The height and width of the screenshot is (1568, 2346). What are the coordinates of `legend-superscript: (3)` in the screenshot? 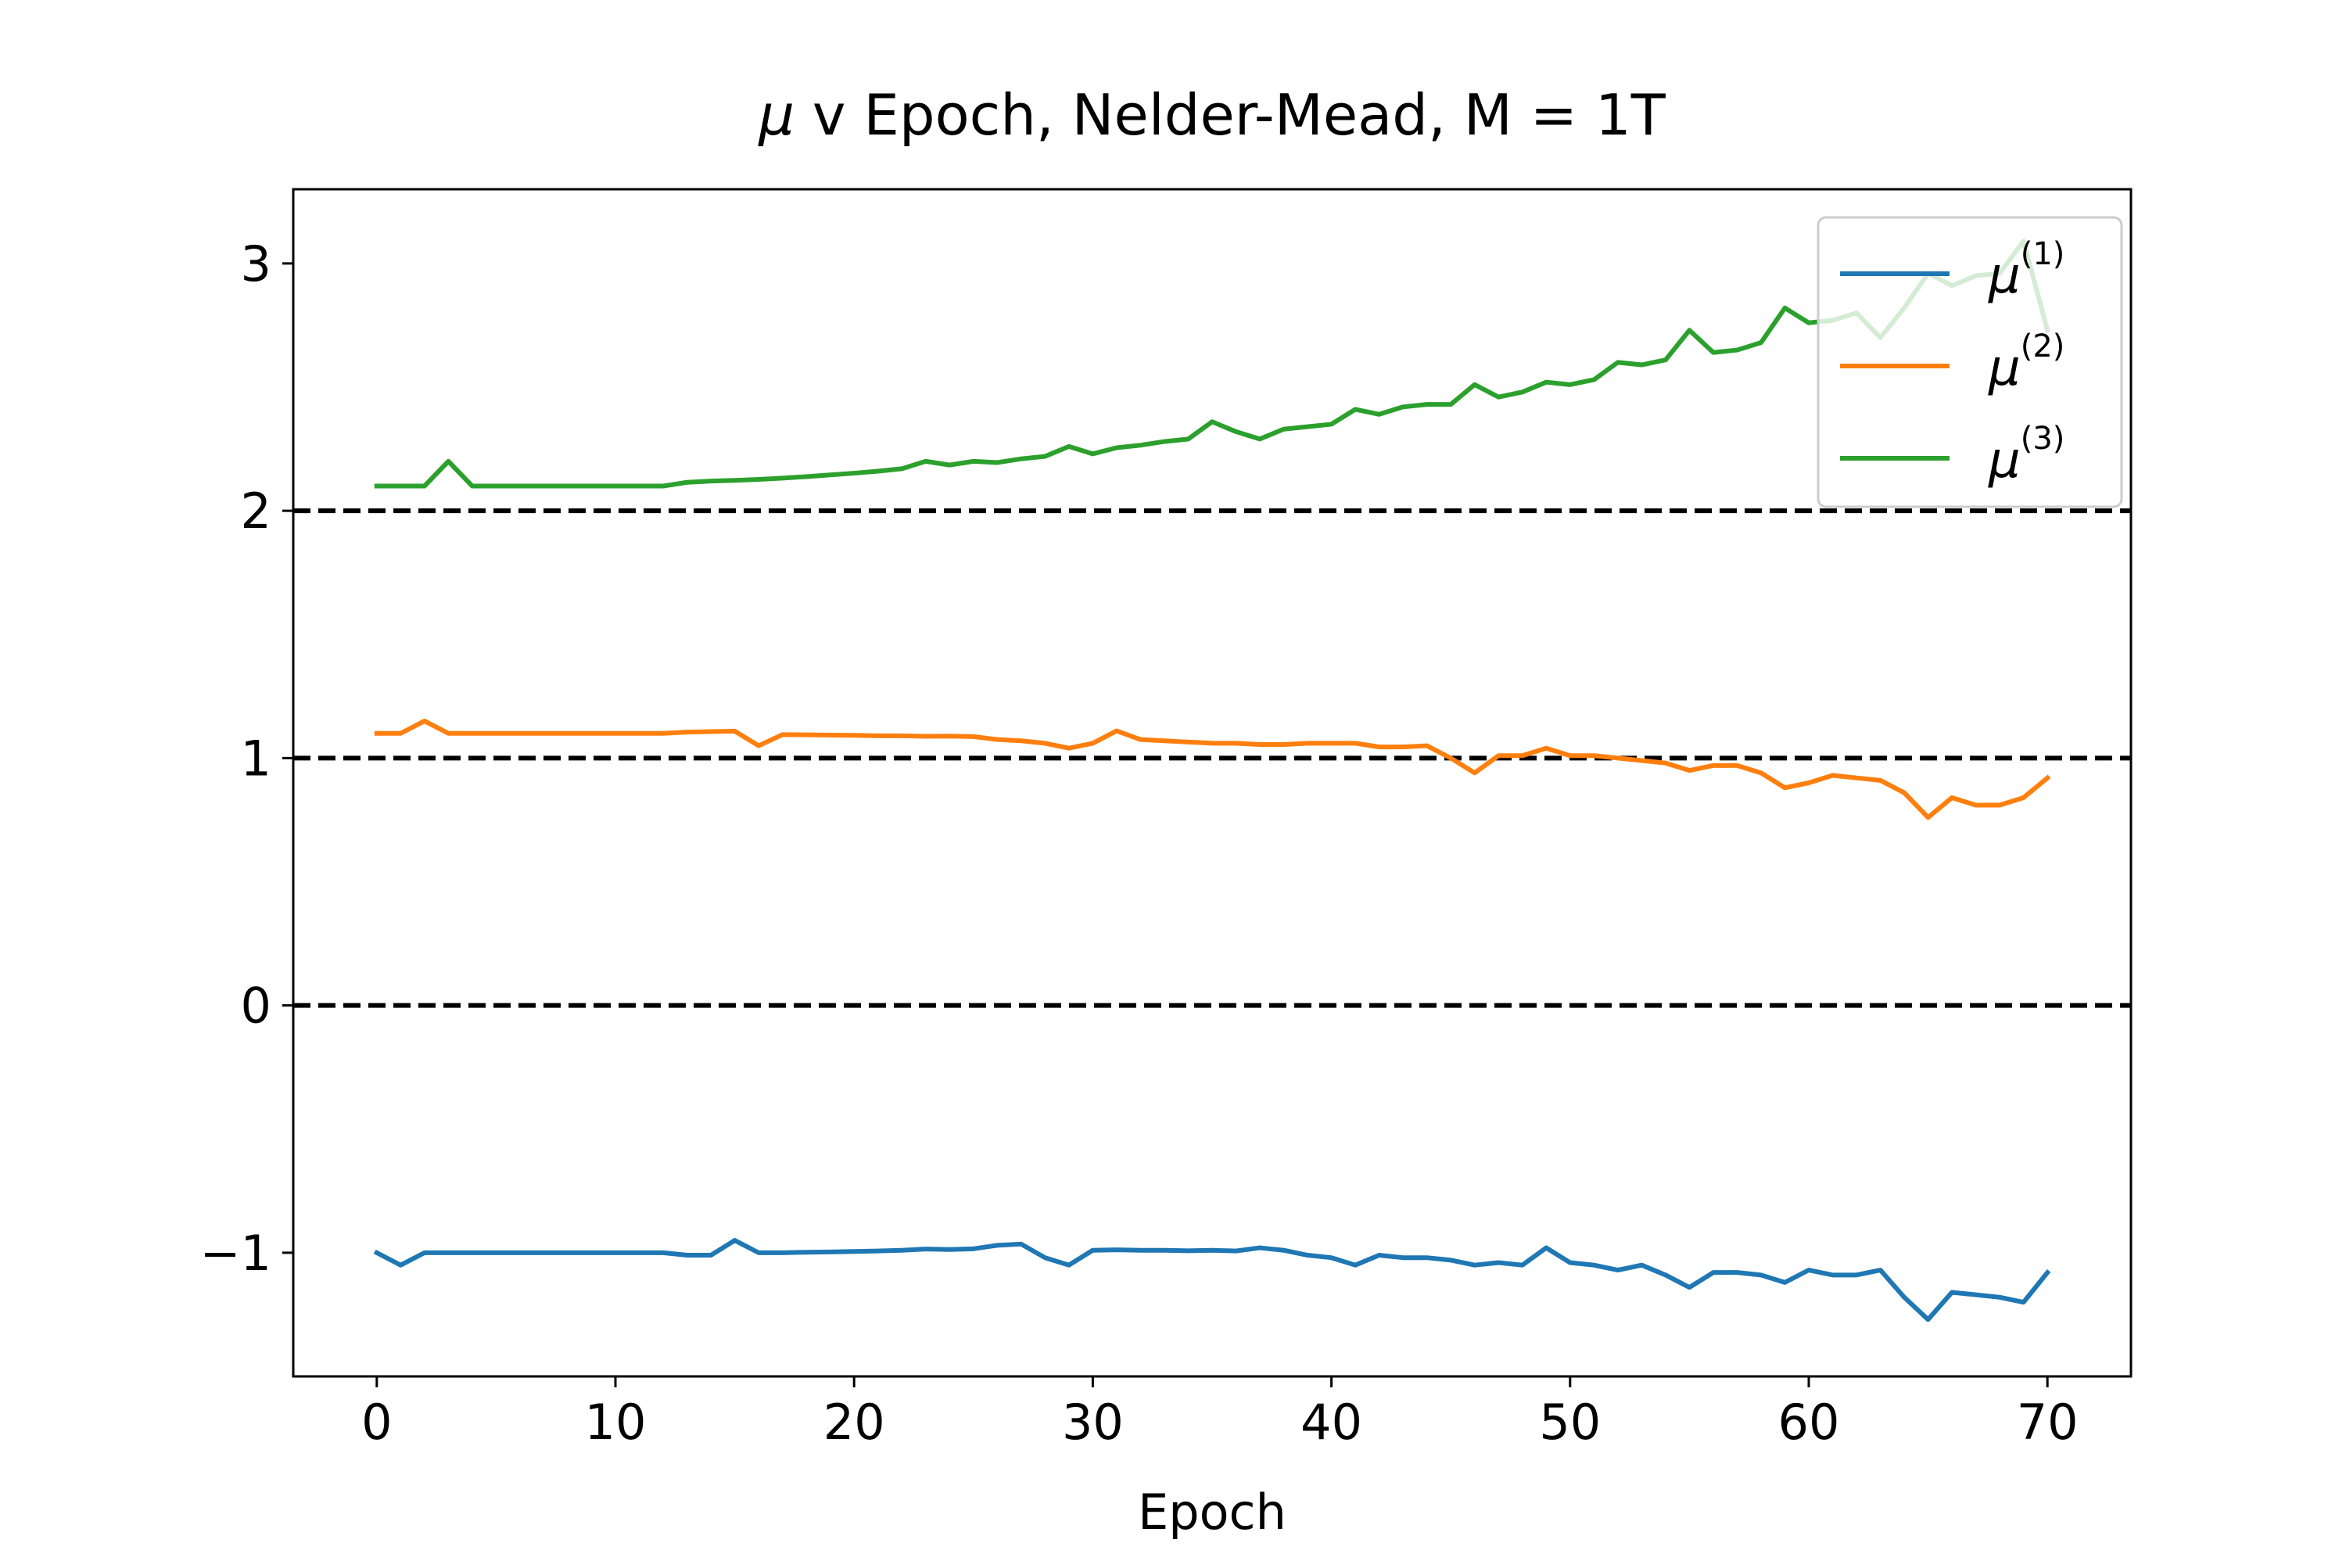 It's located at (2043, 439).